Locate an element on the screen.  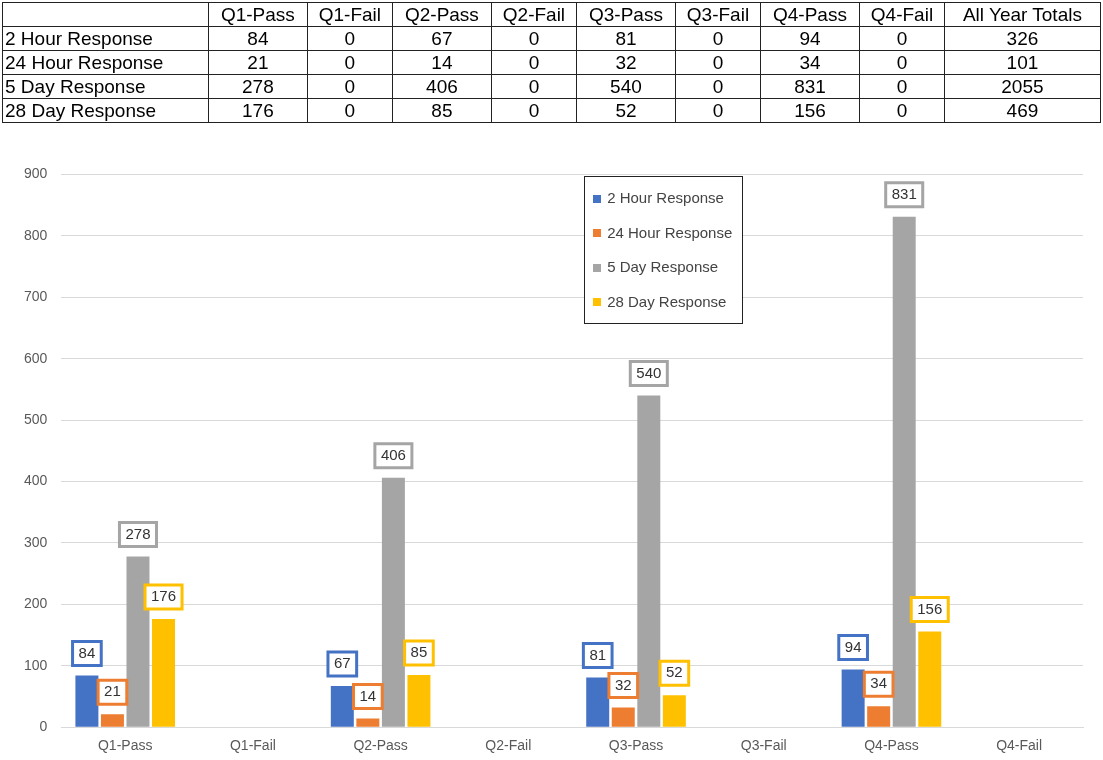
y-tick-label: 500 is located at coordinates (36, 418).